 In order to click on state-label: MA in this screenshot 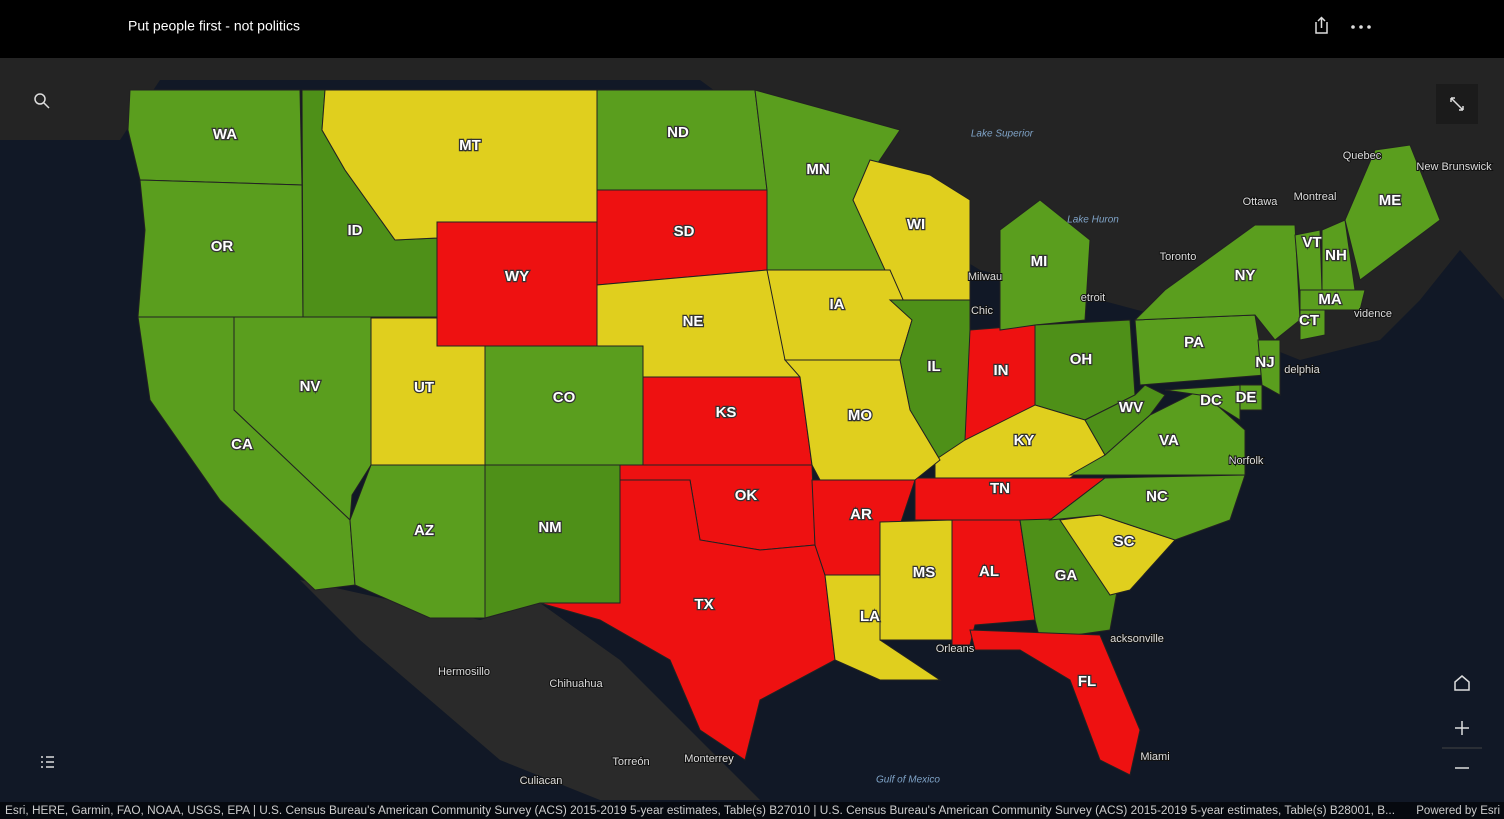, I will do `click(1329, 299)`.